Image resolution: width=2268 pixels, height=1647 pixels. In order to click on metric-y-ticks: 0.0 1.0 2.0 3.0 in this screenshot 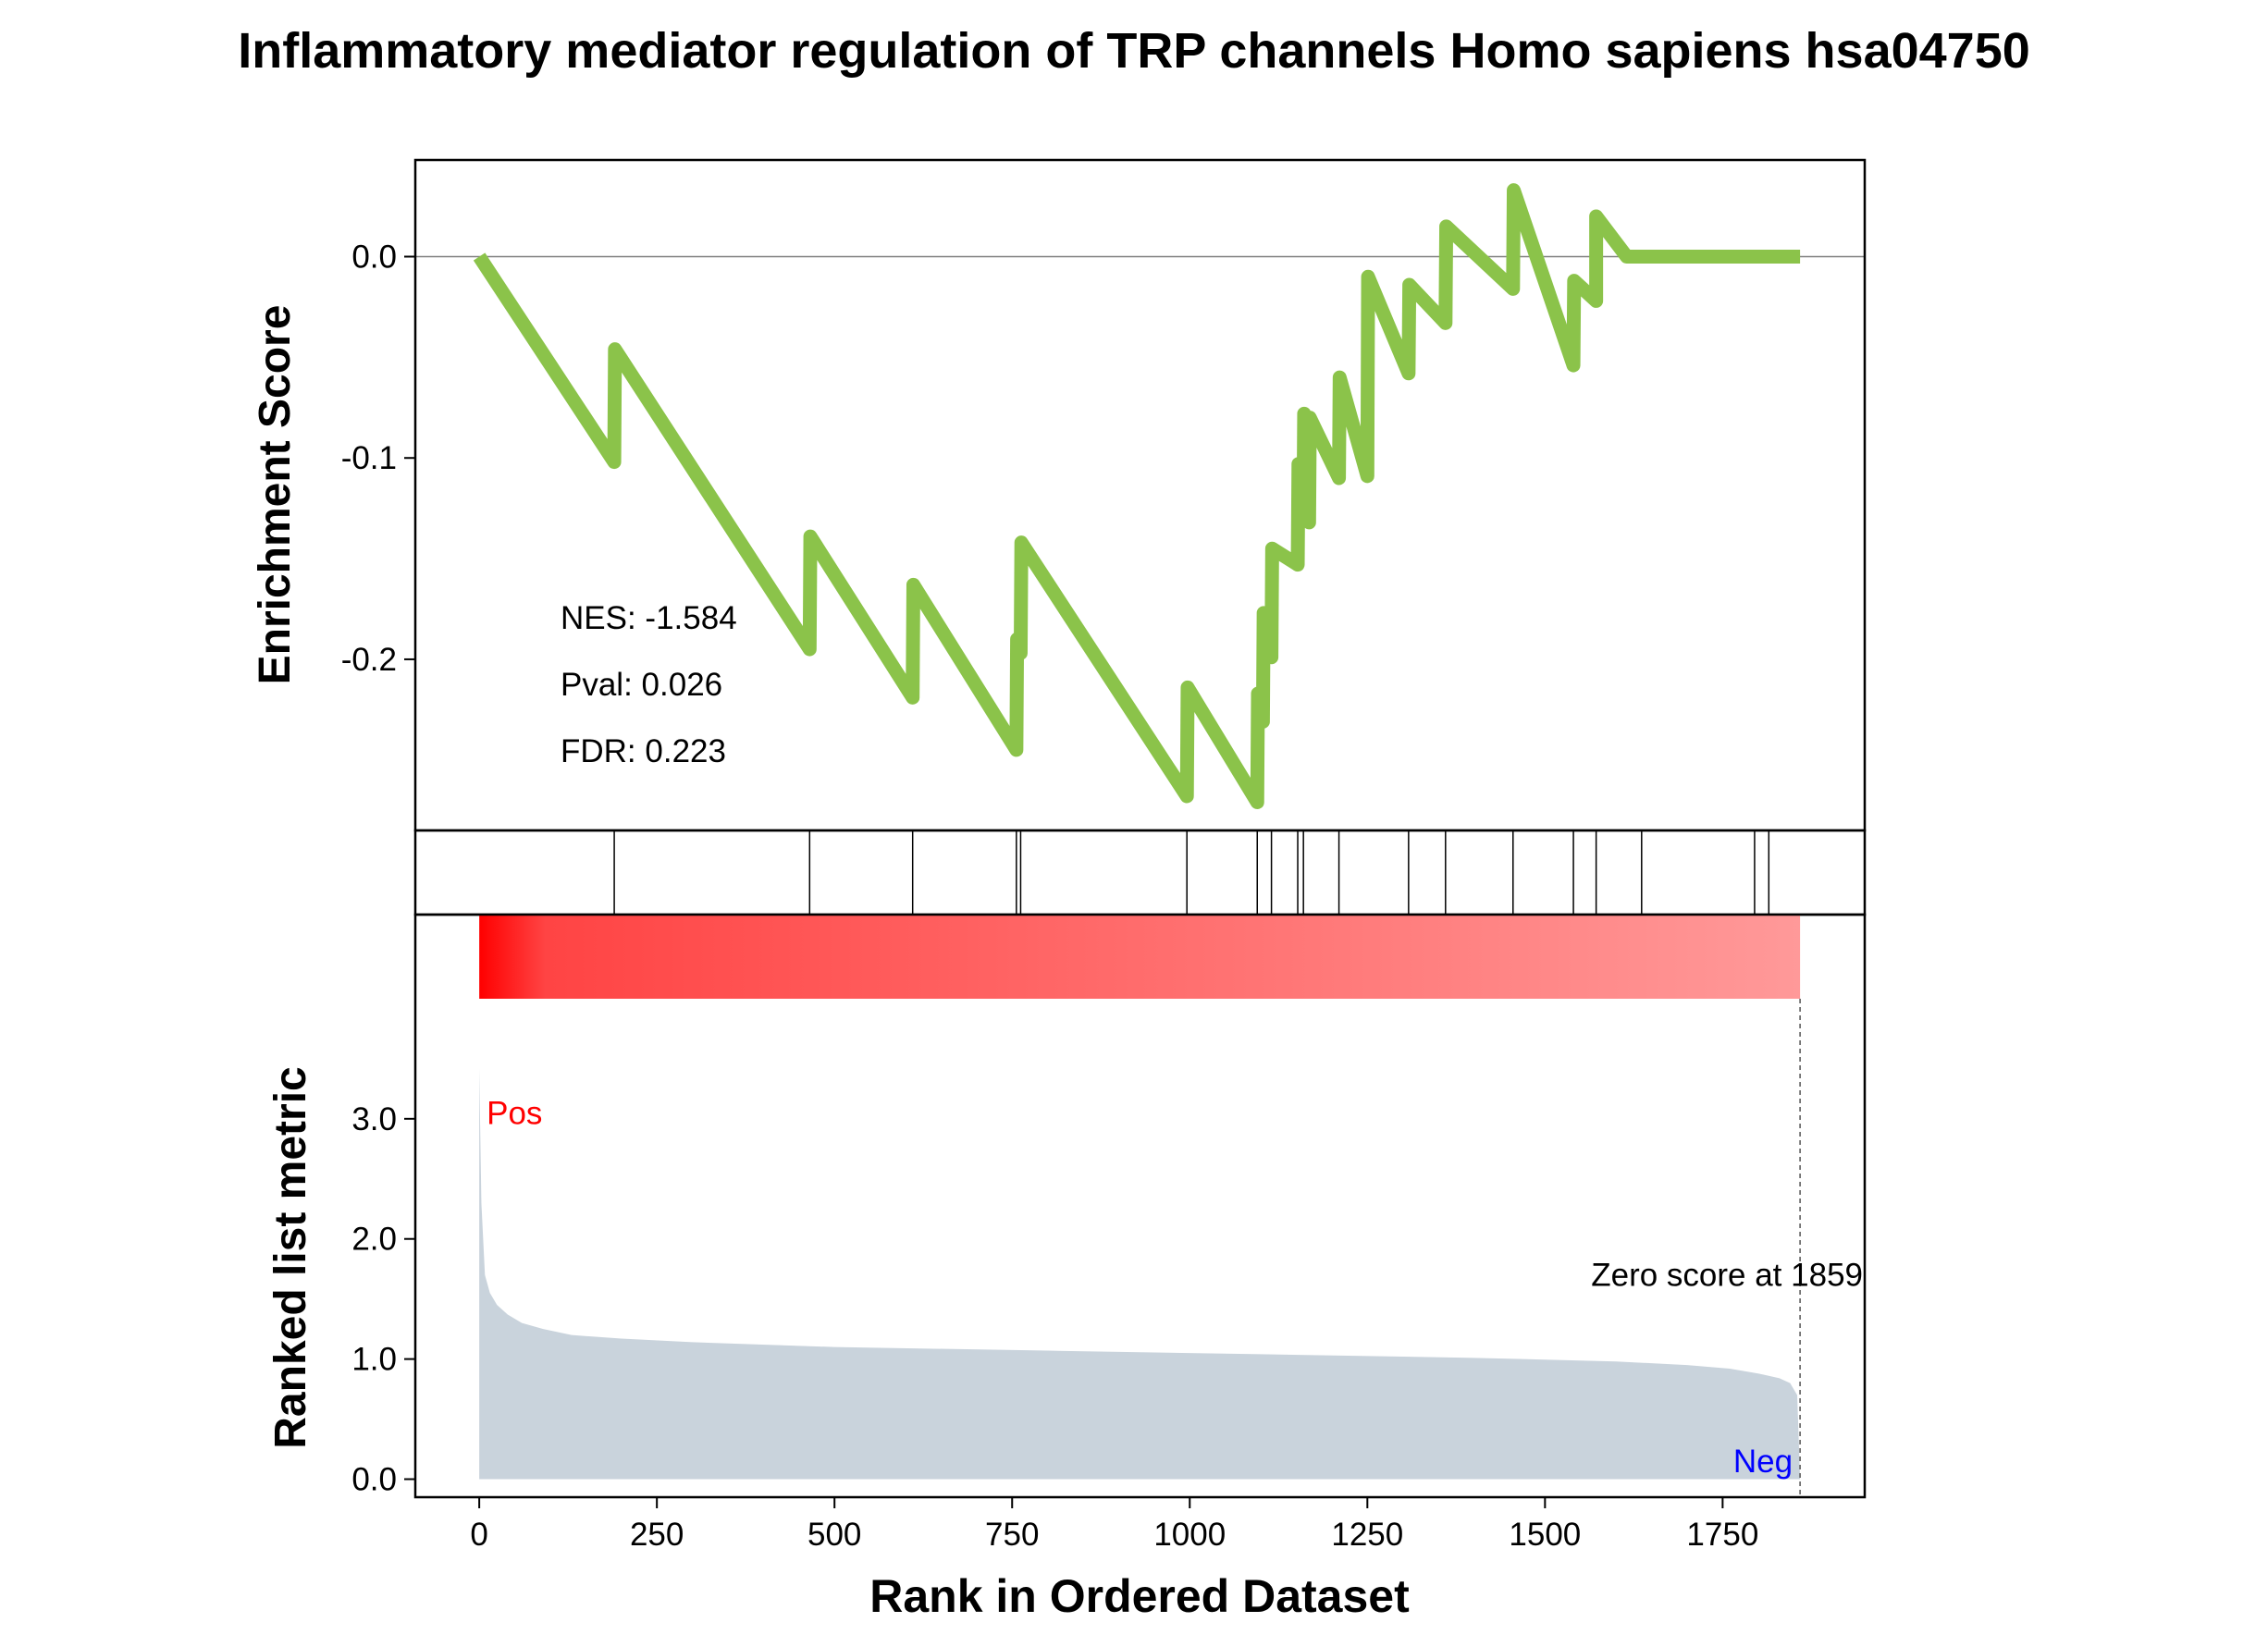, I will do `click(383, 1299)`.